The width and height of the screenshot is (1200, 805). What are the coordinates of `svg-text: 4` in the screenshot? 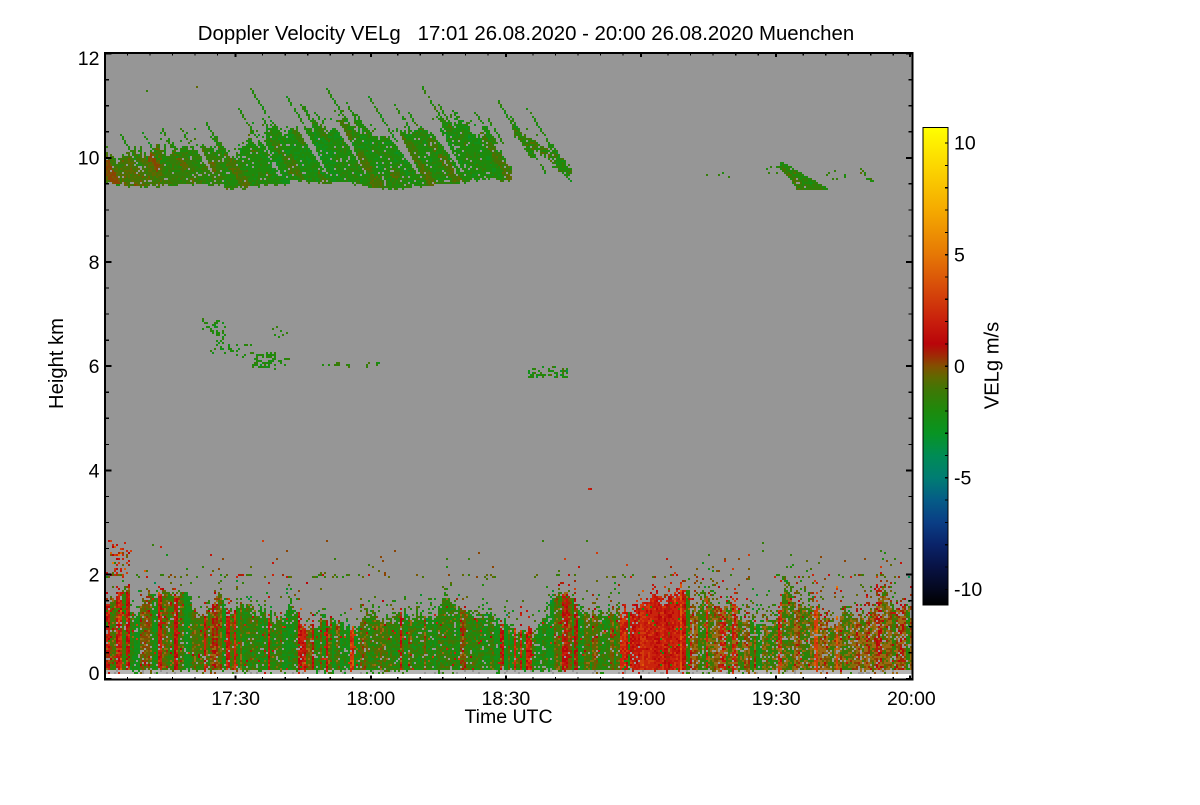 It's located at (94, 471).